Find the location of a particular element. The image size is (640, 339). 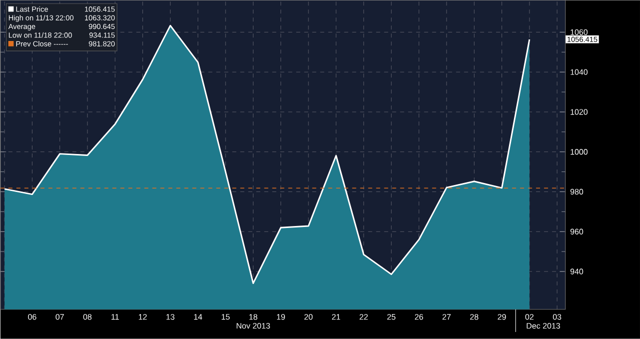

x-tick-label: 06 is located at coordinates (32, 317).